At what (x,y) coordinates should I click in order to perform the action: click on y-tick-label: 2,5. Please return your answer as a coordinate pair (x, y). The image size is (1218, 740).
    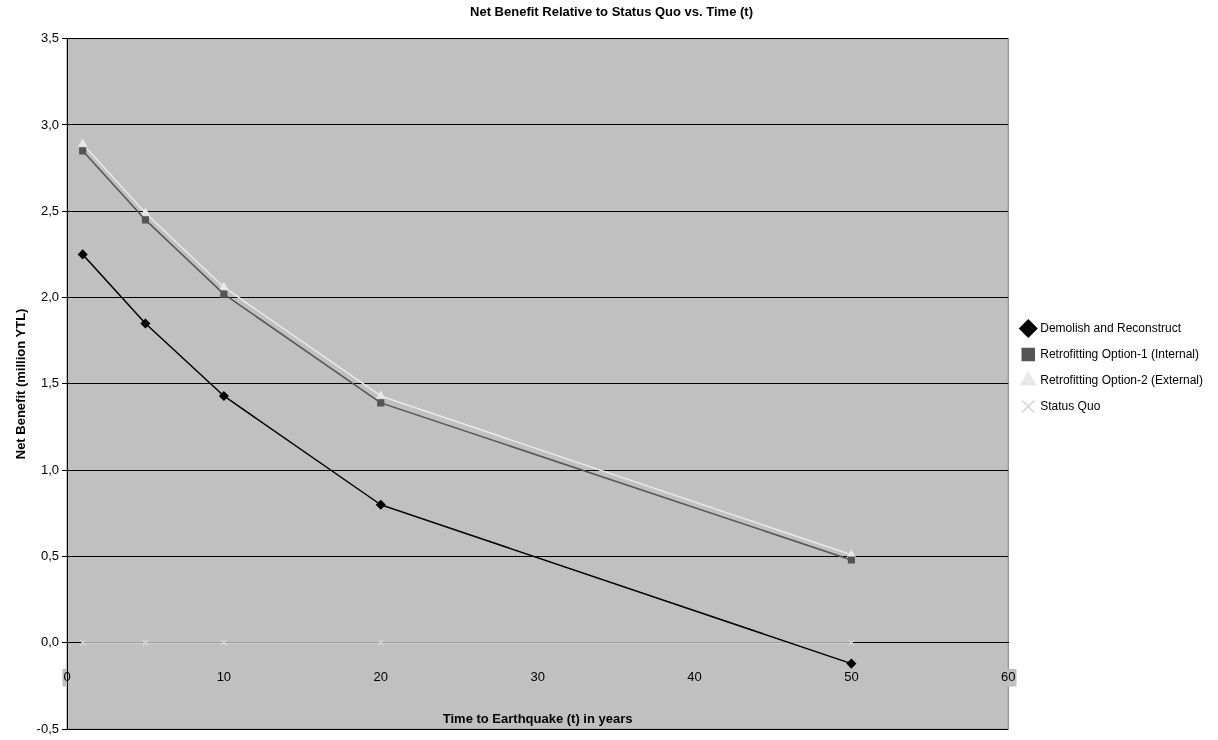
    Looking at the image, I should click on (49, 210).